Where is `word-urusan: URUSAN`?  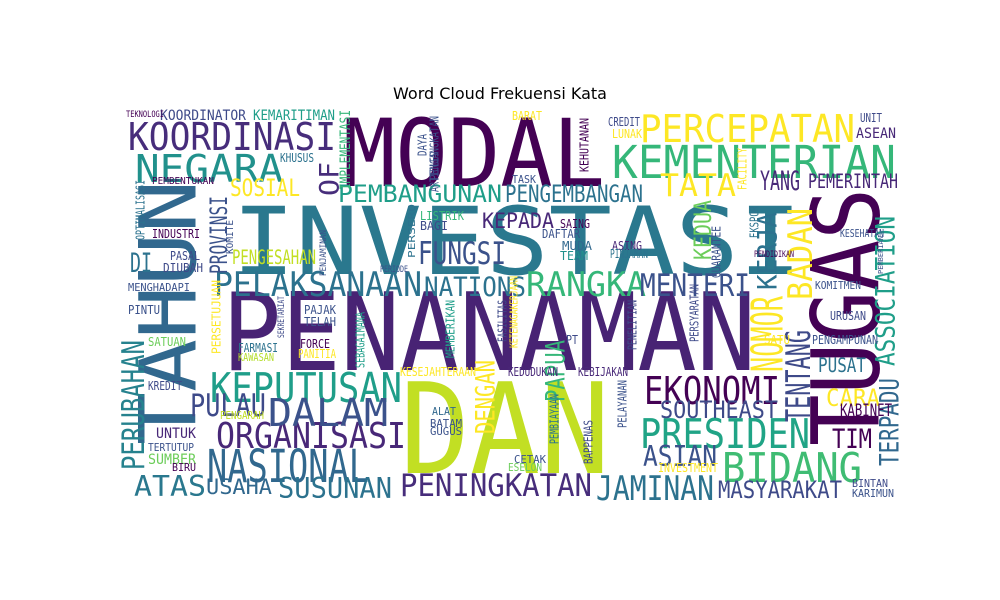
word-urusan: URUSAN is located at coordinates (848, 316).